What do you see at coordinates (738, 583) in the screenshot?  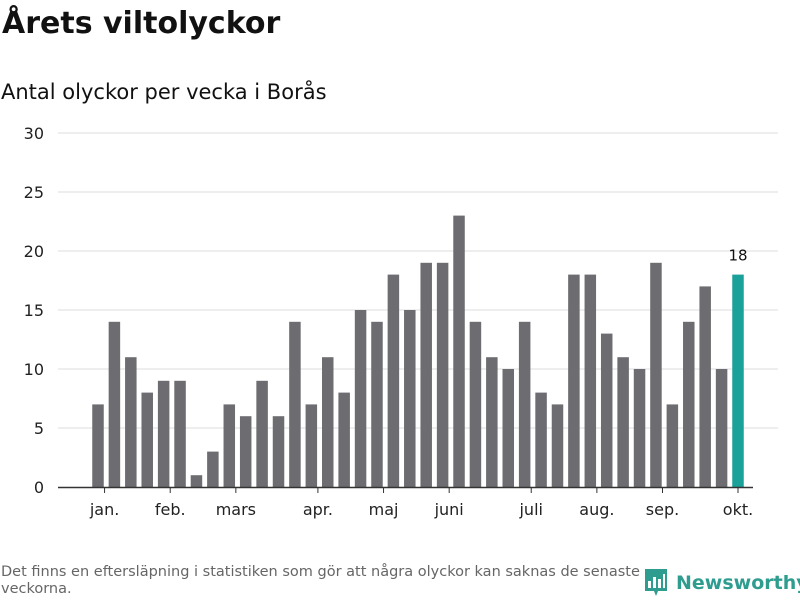 I see `brand-name: Newsworthy` at bounding box center [738, 583].